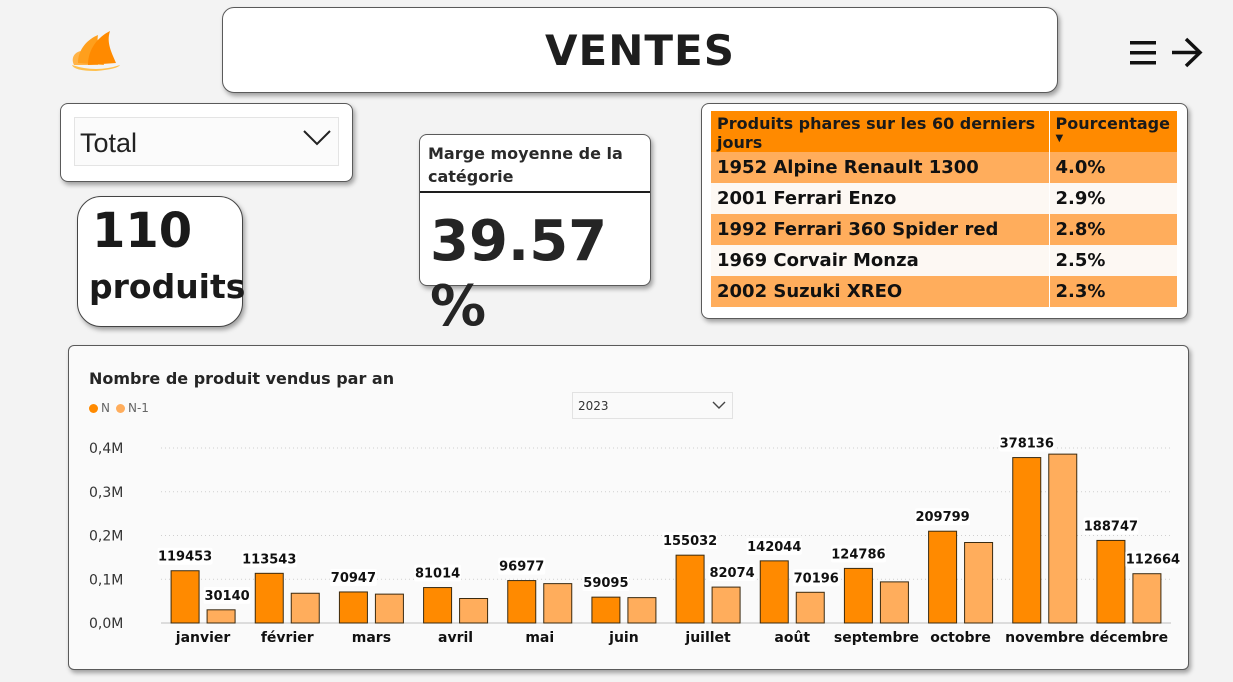 Image resolution: width=1233 pixels, height=682 pixels. Describe the element at coordinates (1027, 444) in the screenshot. I see `data-label: 378136` at that location.